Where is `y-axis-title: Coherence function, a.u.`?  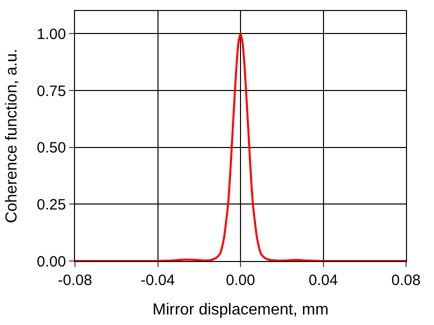
y-axis-title: Coherence function, a.u. is located at coordinates (12, 136).